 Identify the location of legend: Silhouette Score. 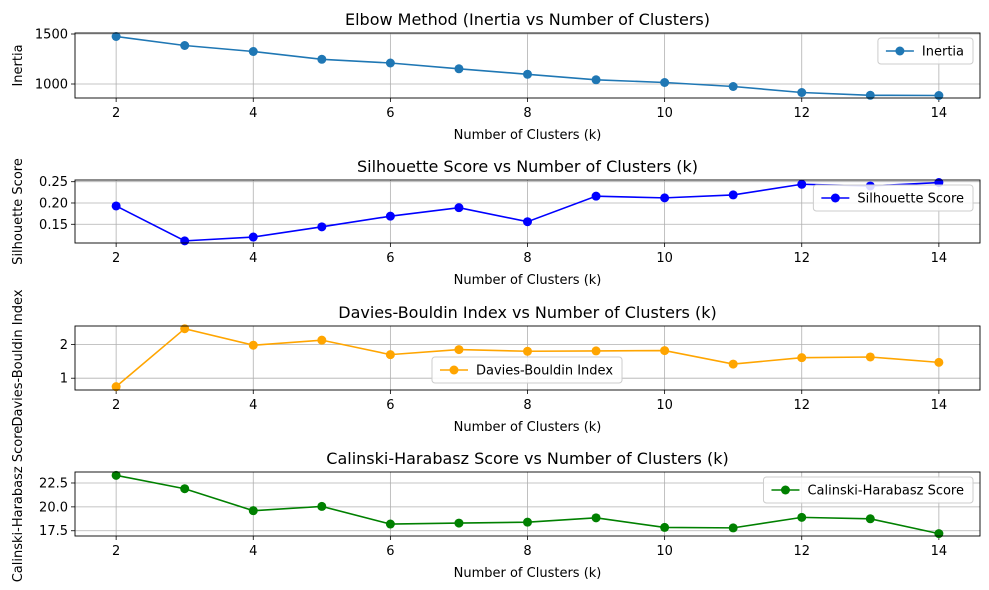
(893, 198).